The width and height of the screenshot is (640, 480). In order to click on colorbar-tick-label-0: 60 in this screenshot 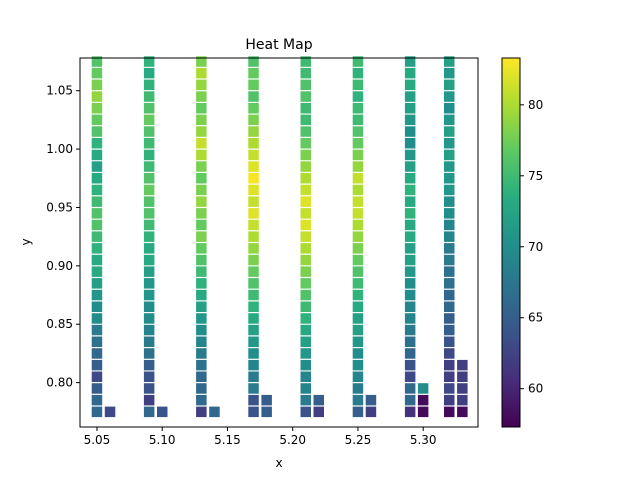, I will do `click(535, 389)`.